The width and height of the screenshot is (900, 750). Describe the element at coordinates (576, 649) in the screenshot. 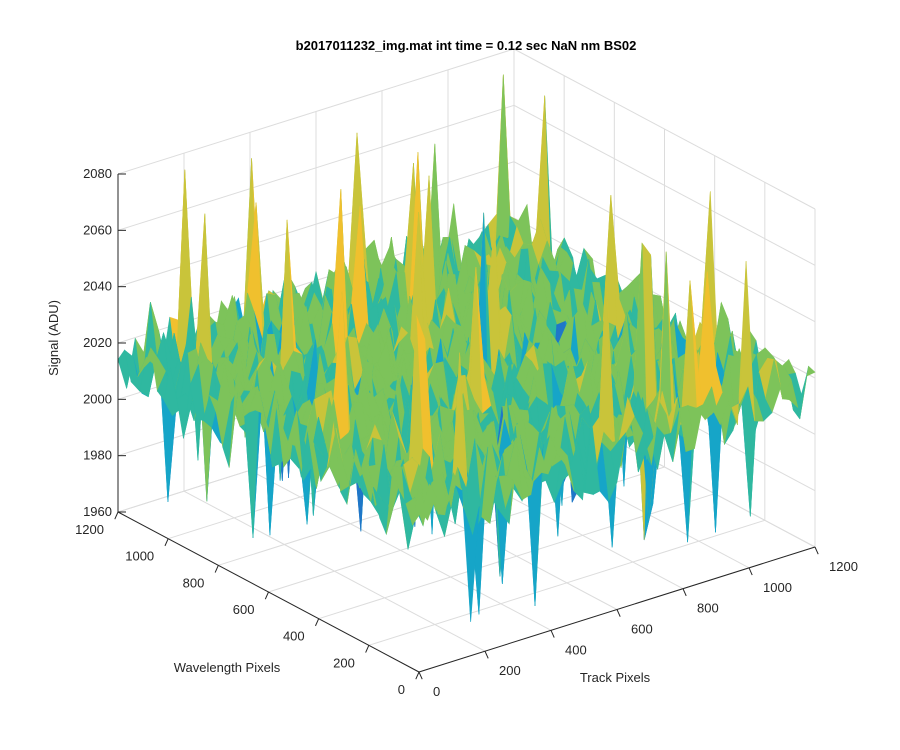

I see `x-tick-label: 400` at that location.